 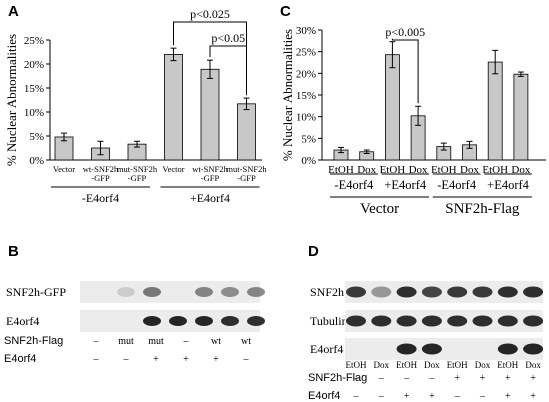 What do you see at coordinates (13, 11) in the screenshot?
I see `panel-letter-a: A` at bounding box center [13, 11].